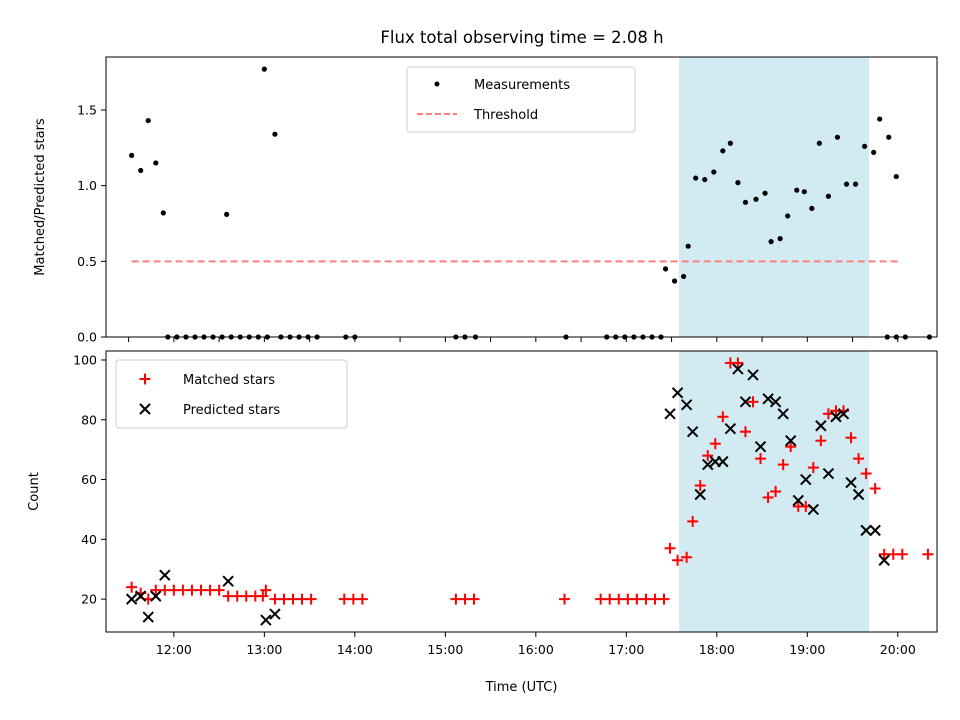 The image size is (960, 720). Describe the element at coordinates (264, 649) in the screenshot. I see `count-x-tick-label: 13:00` at that location.